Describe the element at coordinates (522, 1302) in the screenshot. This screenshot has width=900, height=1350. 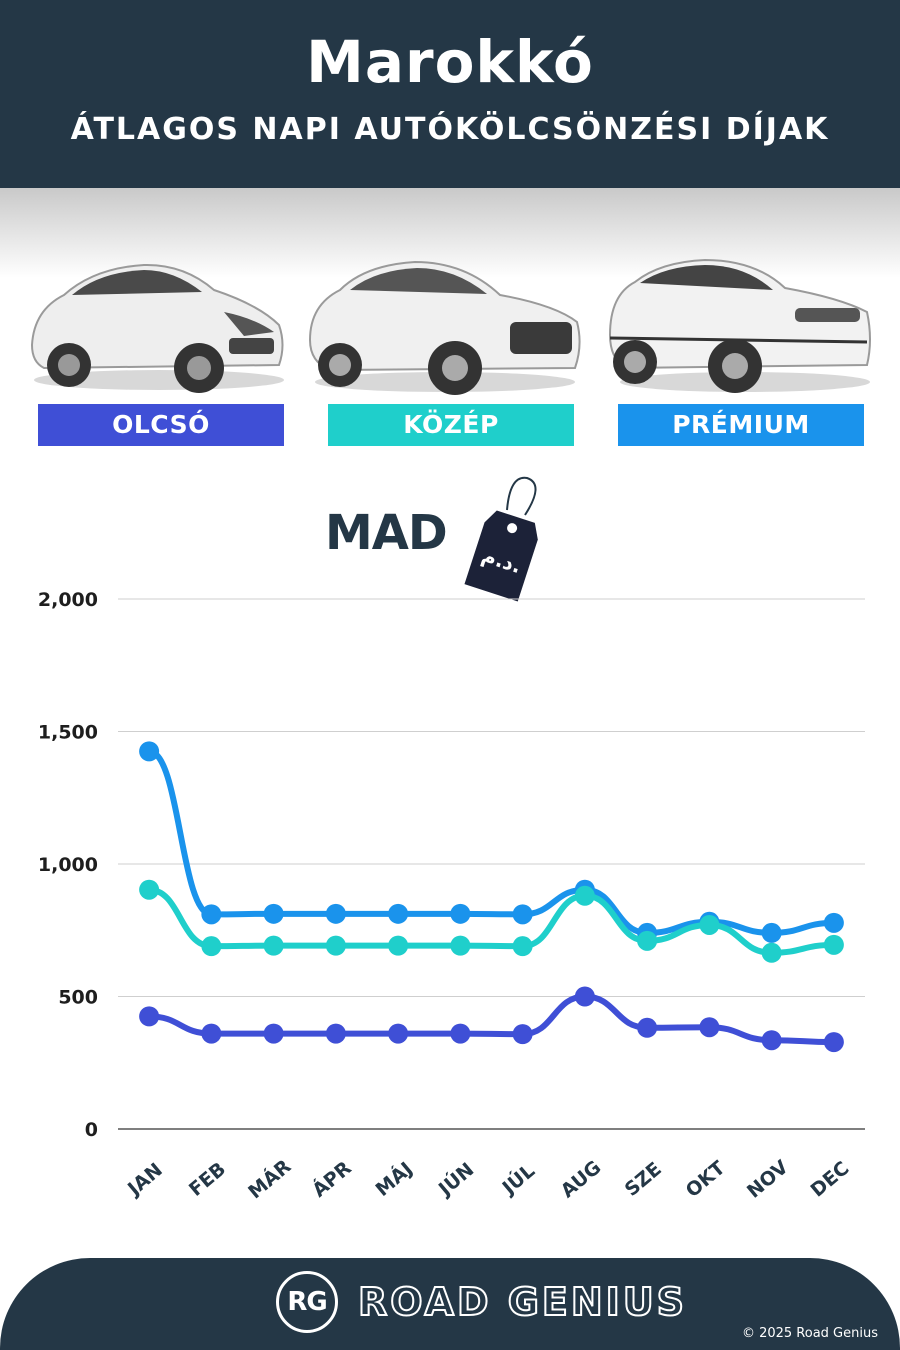
I see `brand-name: ROAD GENIUS` at that location.